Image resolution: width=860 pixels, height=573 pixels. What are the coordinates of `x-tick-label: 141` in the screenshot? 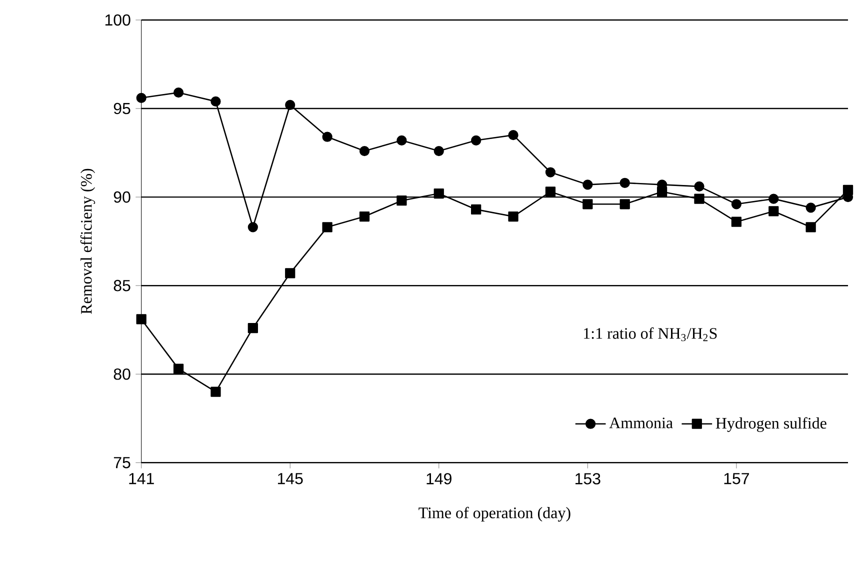 It's located at (141, 478).